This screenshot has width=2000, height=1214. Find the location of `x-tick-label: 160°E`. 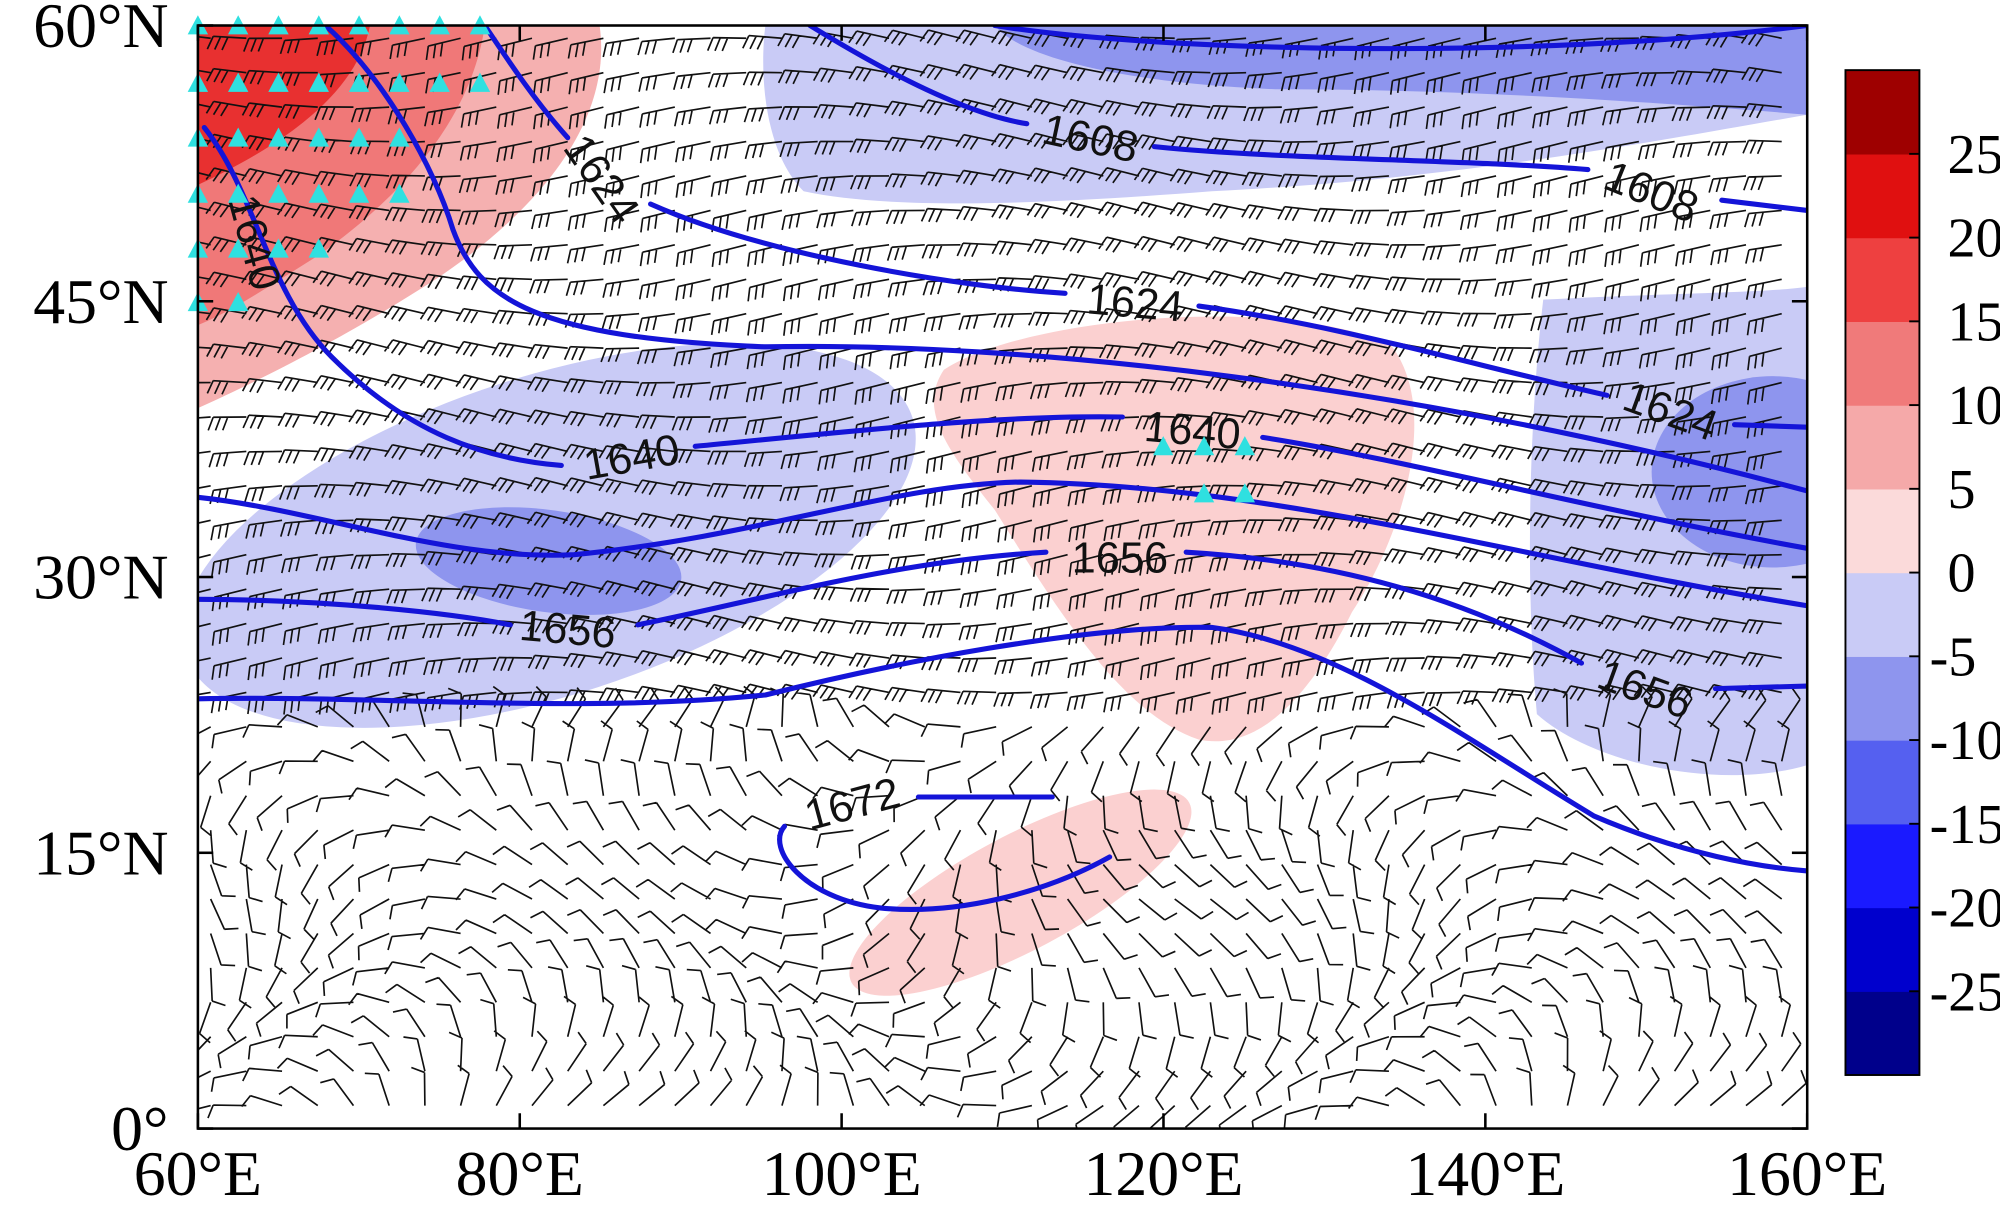

x-tick-label: 160°E is located at coordinates (1807, 1173).